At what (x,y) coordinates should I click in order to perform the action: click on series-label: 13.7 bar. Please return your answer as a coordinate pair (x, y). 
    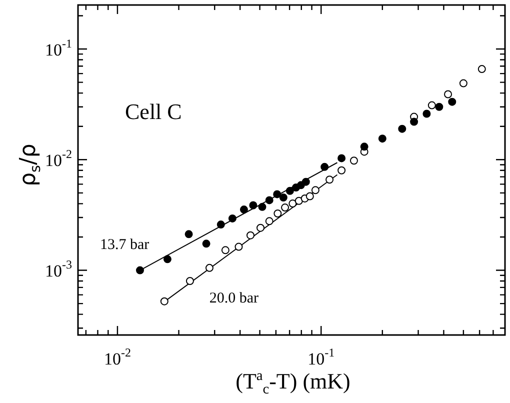
    Looking at the image, I should click on (125, 245).